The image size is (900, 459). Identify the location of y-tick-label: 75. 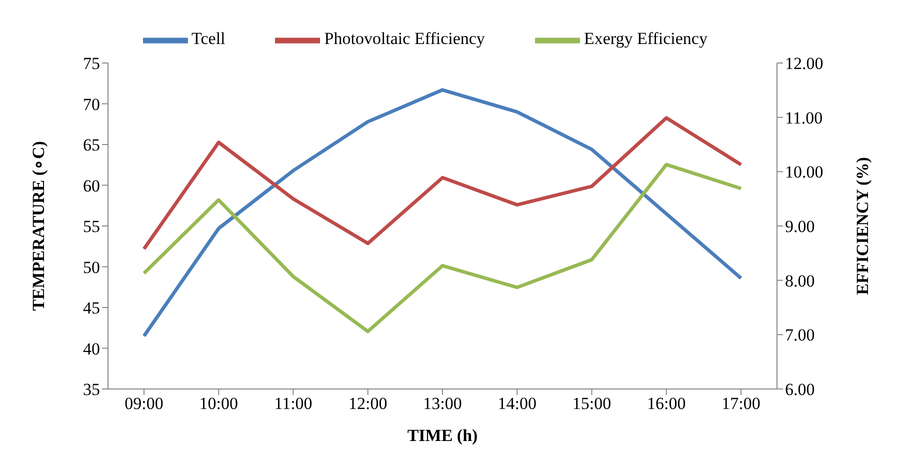
(91, 64).